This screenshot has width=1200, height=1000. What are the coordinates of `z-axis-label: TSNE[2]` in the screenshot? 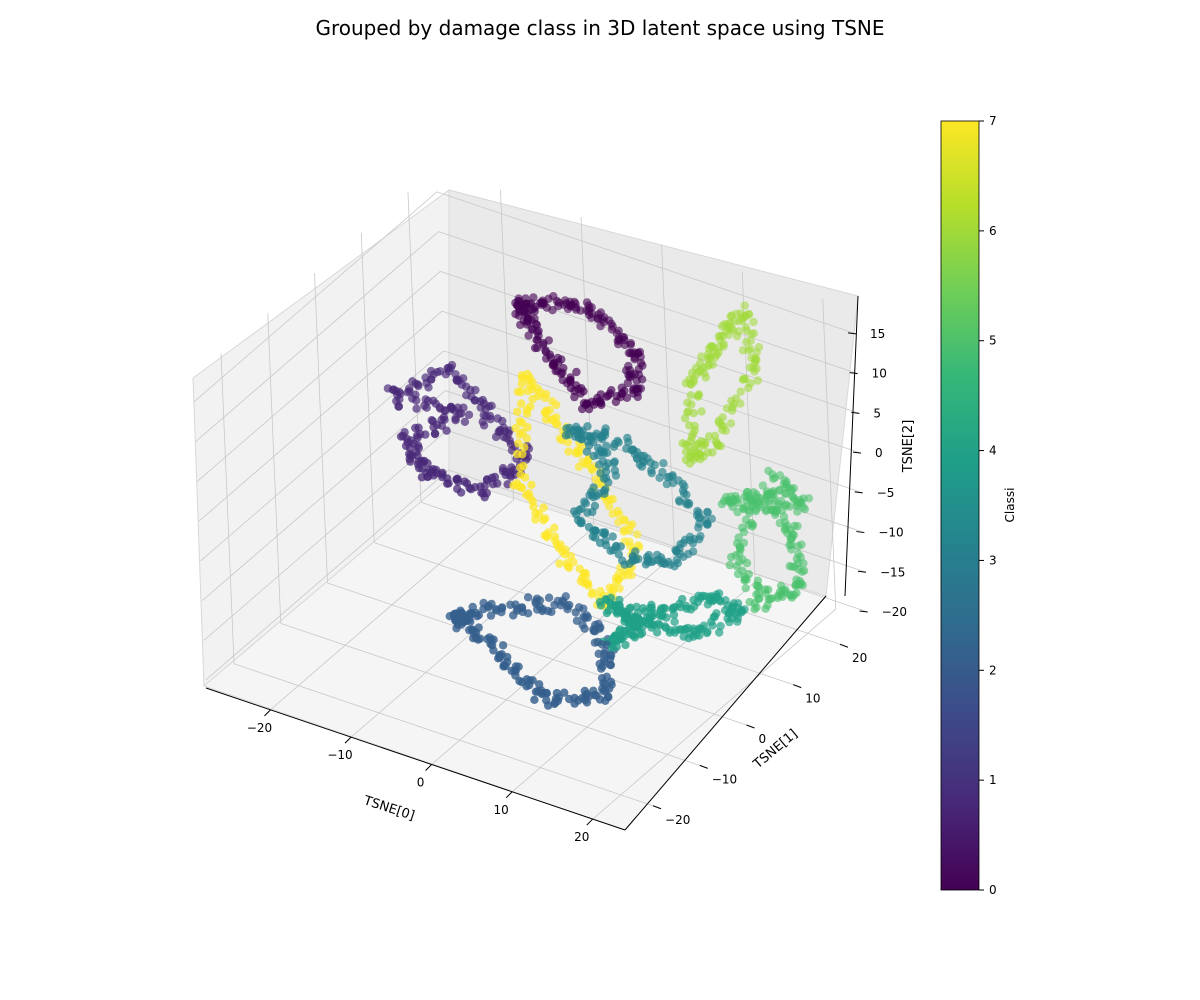 It's located at (908, 447).